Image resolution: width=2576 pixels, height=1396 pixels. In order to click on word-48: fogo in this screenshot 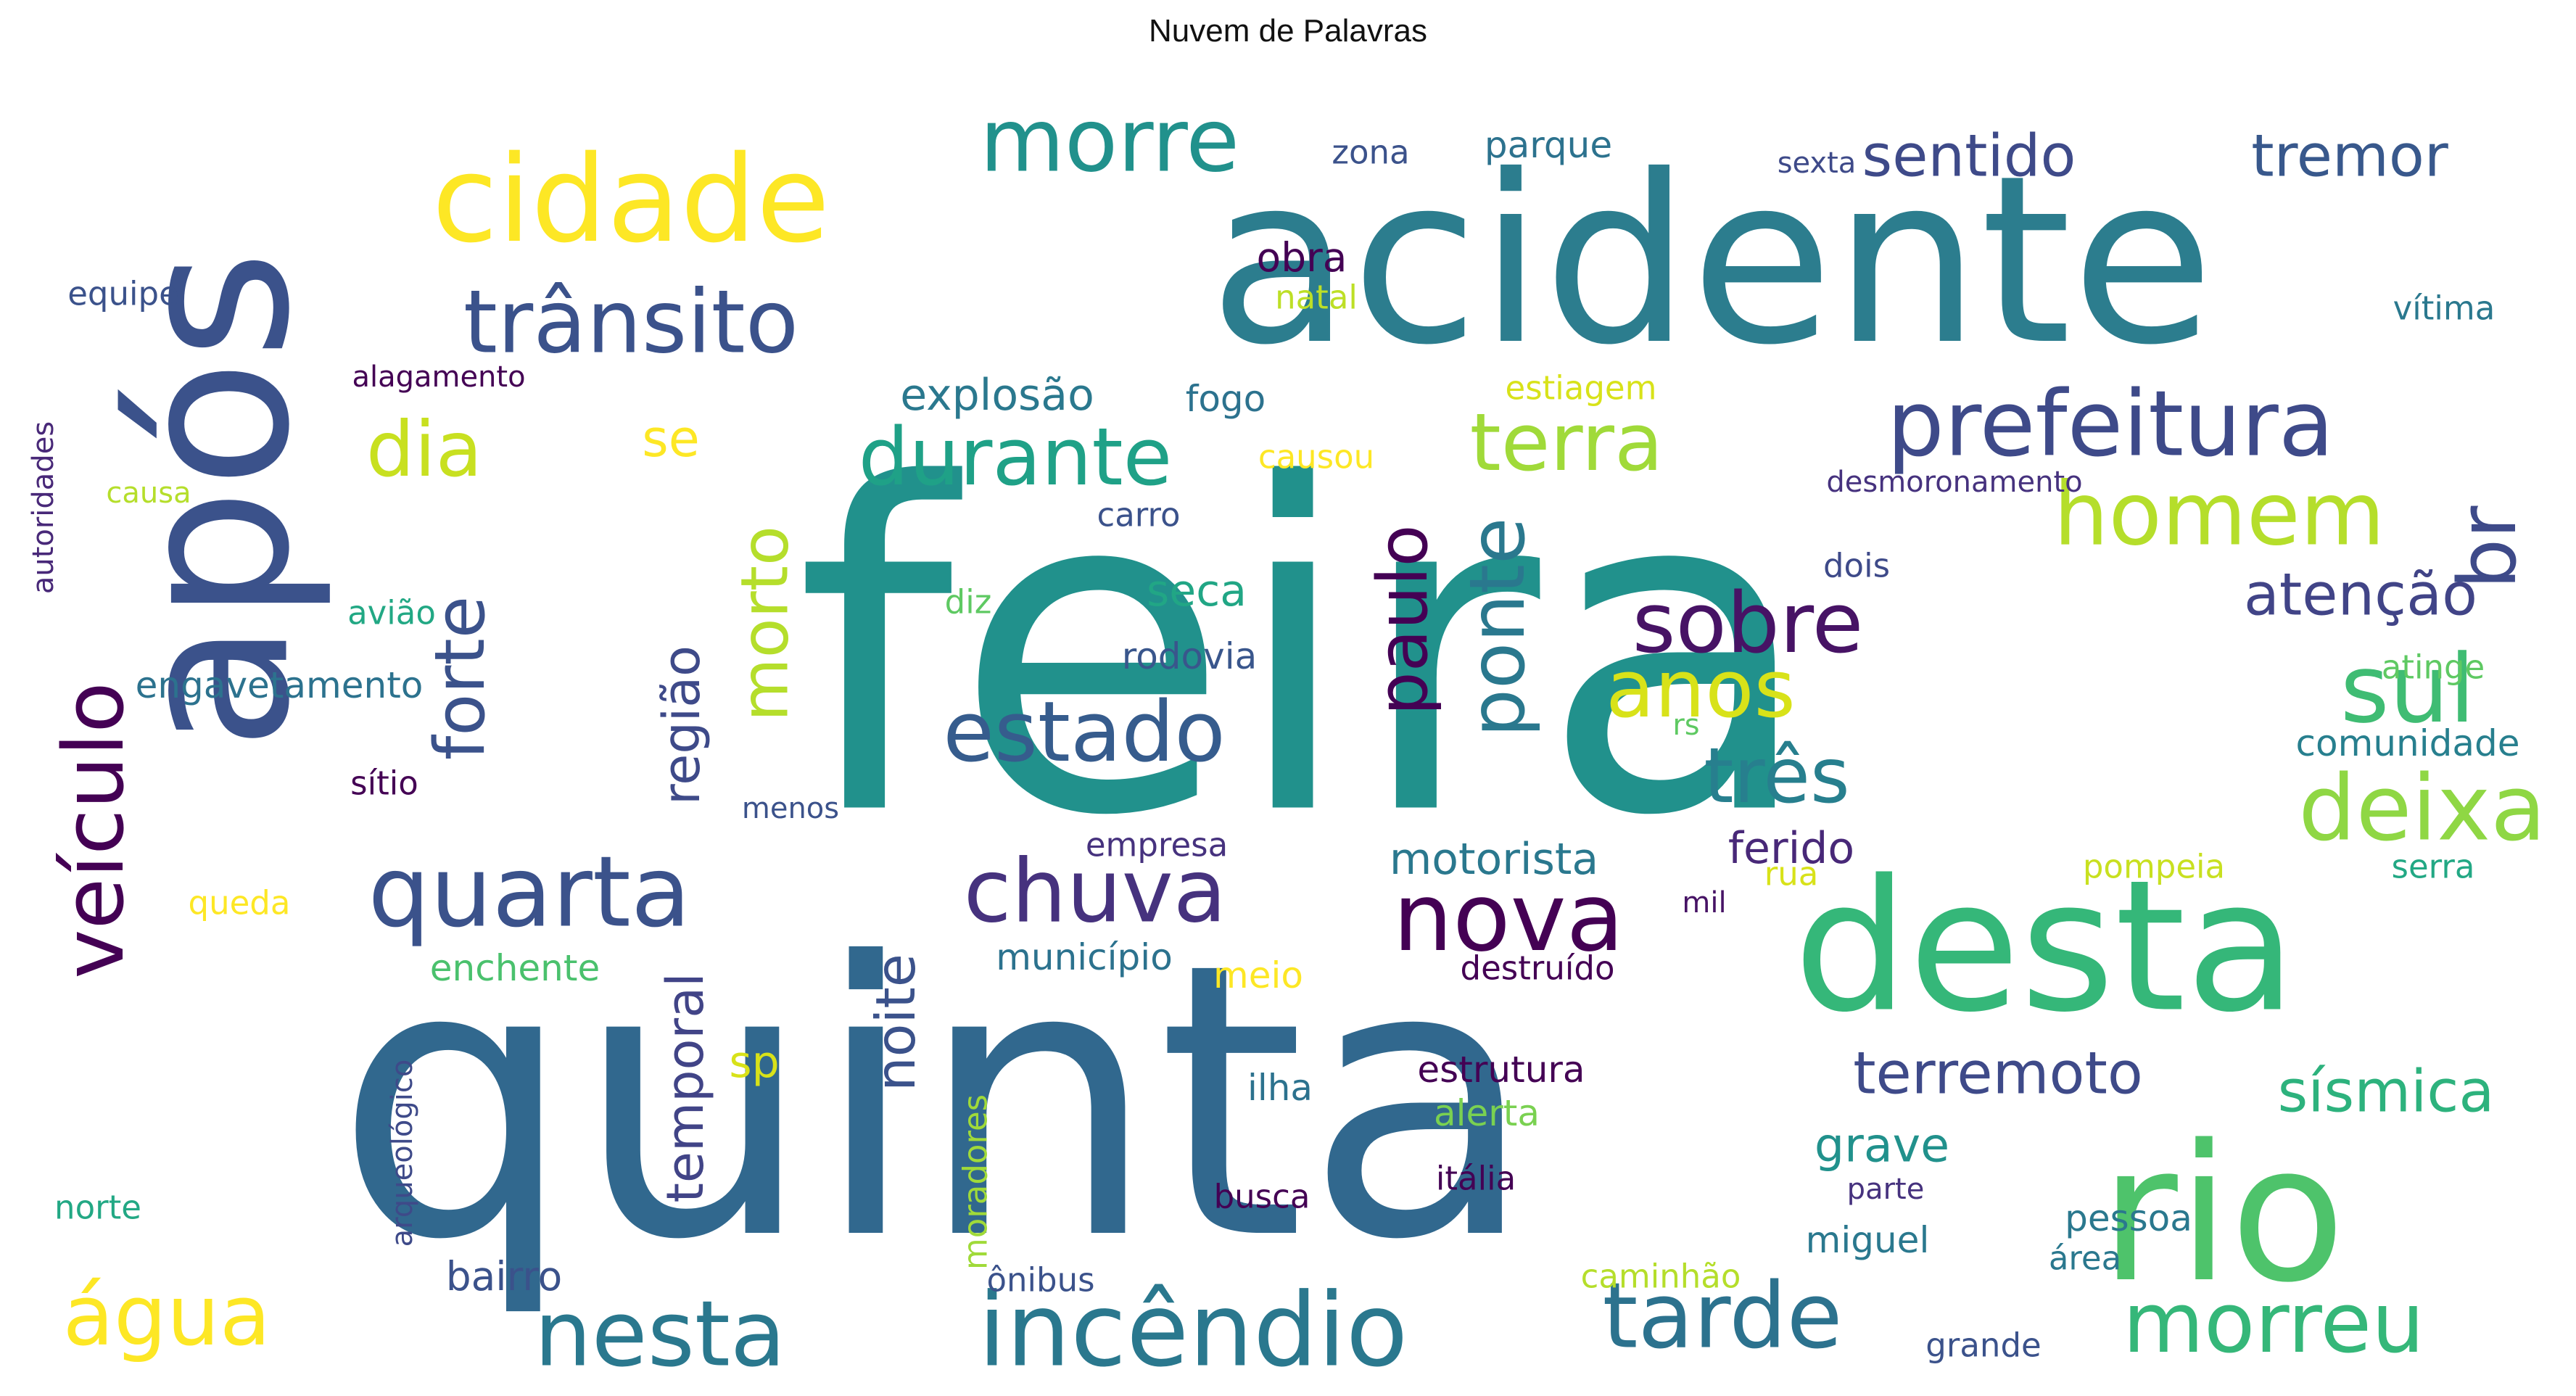, I will do `click(1226, 399)`.